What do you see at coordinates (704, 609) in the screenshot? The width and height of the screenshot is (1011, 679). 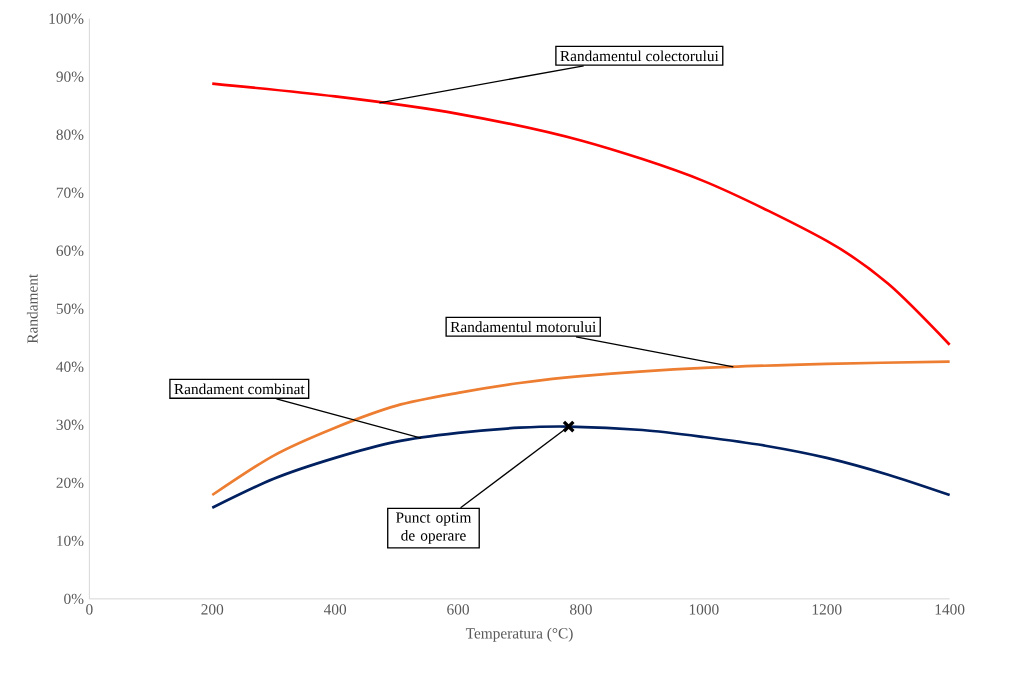 I see `x-tick-label: 1000` at bounding box center [704, 609].